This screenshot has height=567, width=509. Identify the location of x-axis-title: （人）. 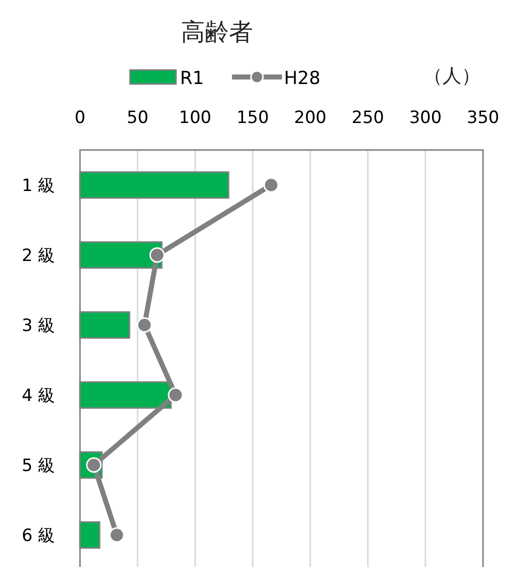
(452, 76).